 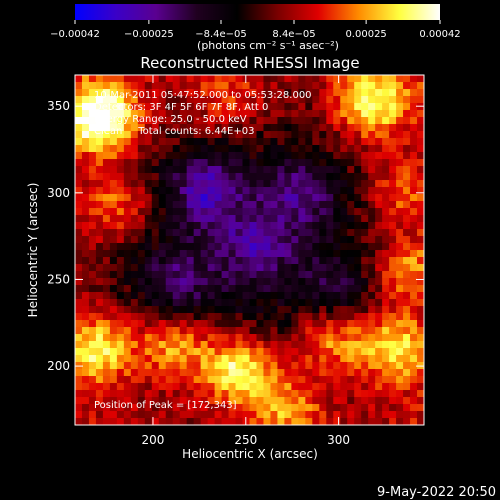 What do you see at coordinates (58, 279) in the screenshot?
I see `y-tick-label: 250` at bounding box center [58, 279].